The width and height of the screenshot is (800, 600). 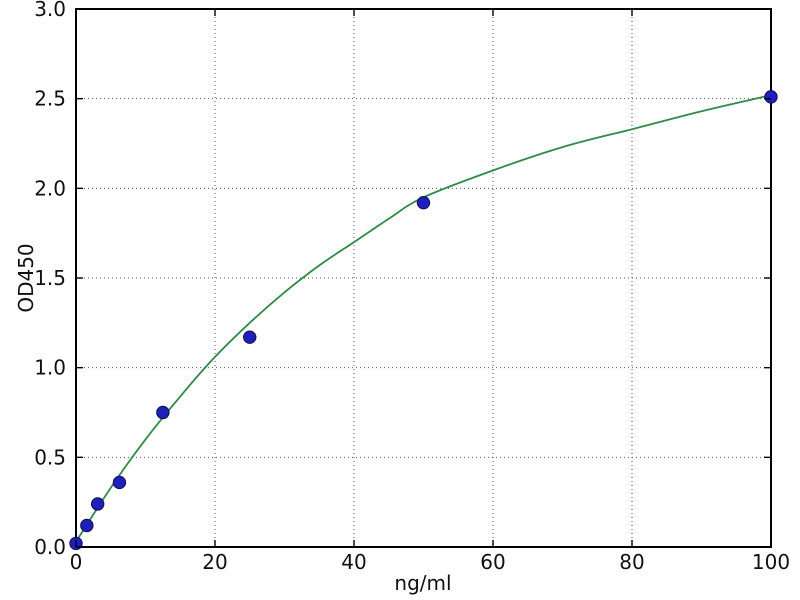 I want to click on data-point-50ngml, so click(x=423, y=202).